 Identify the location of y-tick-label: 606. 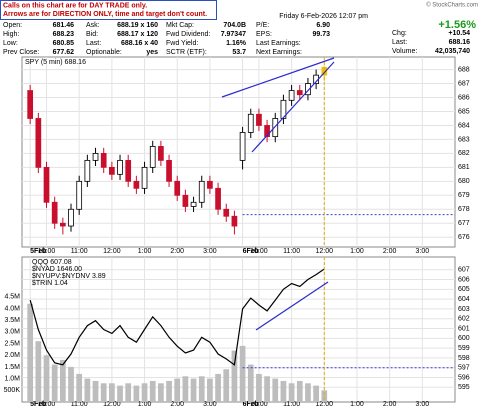
(464, 279).